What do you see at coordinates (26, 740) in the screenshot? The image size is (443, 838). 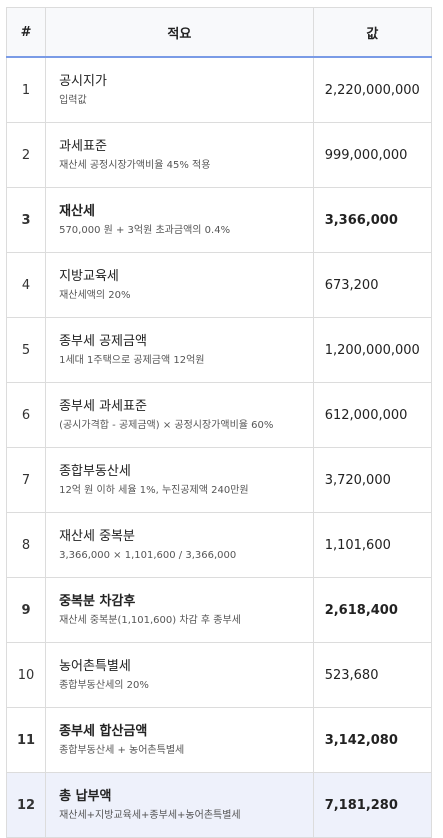 I see `row-number: 11` at bounding box center [26, 740].